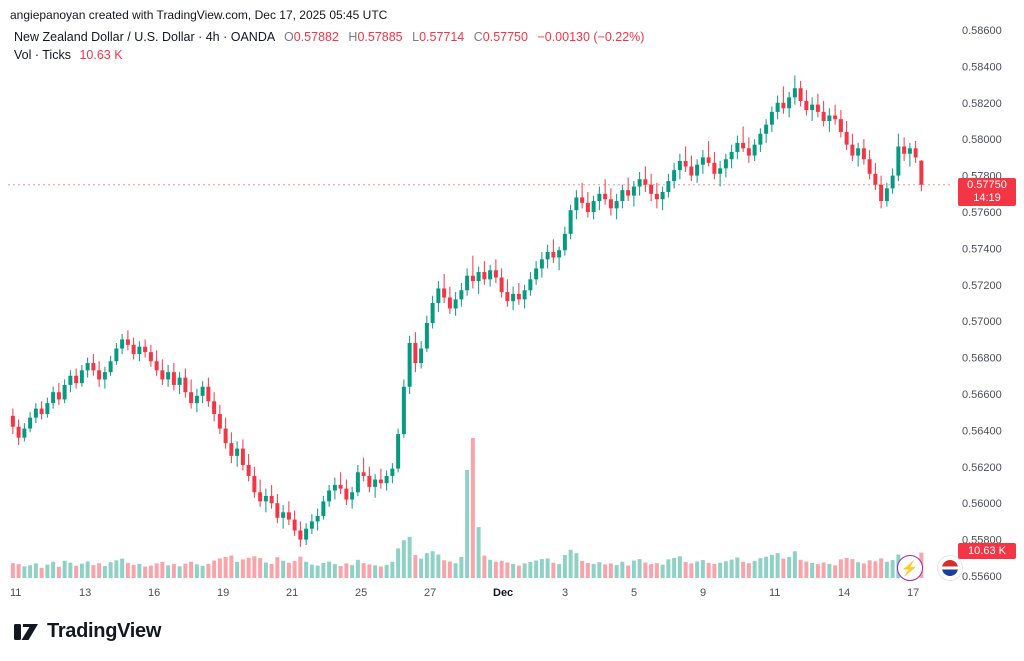 The height and width of the screenshot is (661, 1024). What do you see at coordinates (982, 395) in the screenshot?
I see `price-axis-tick: 0.56600` at bounding box center [982, 395].